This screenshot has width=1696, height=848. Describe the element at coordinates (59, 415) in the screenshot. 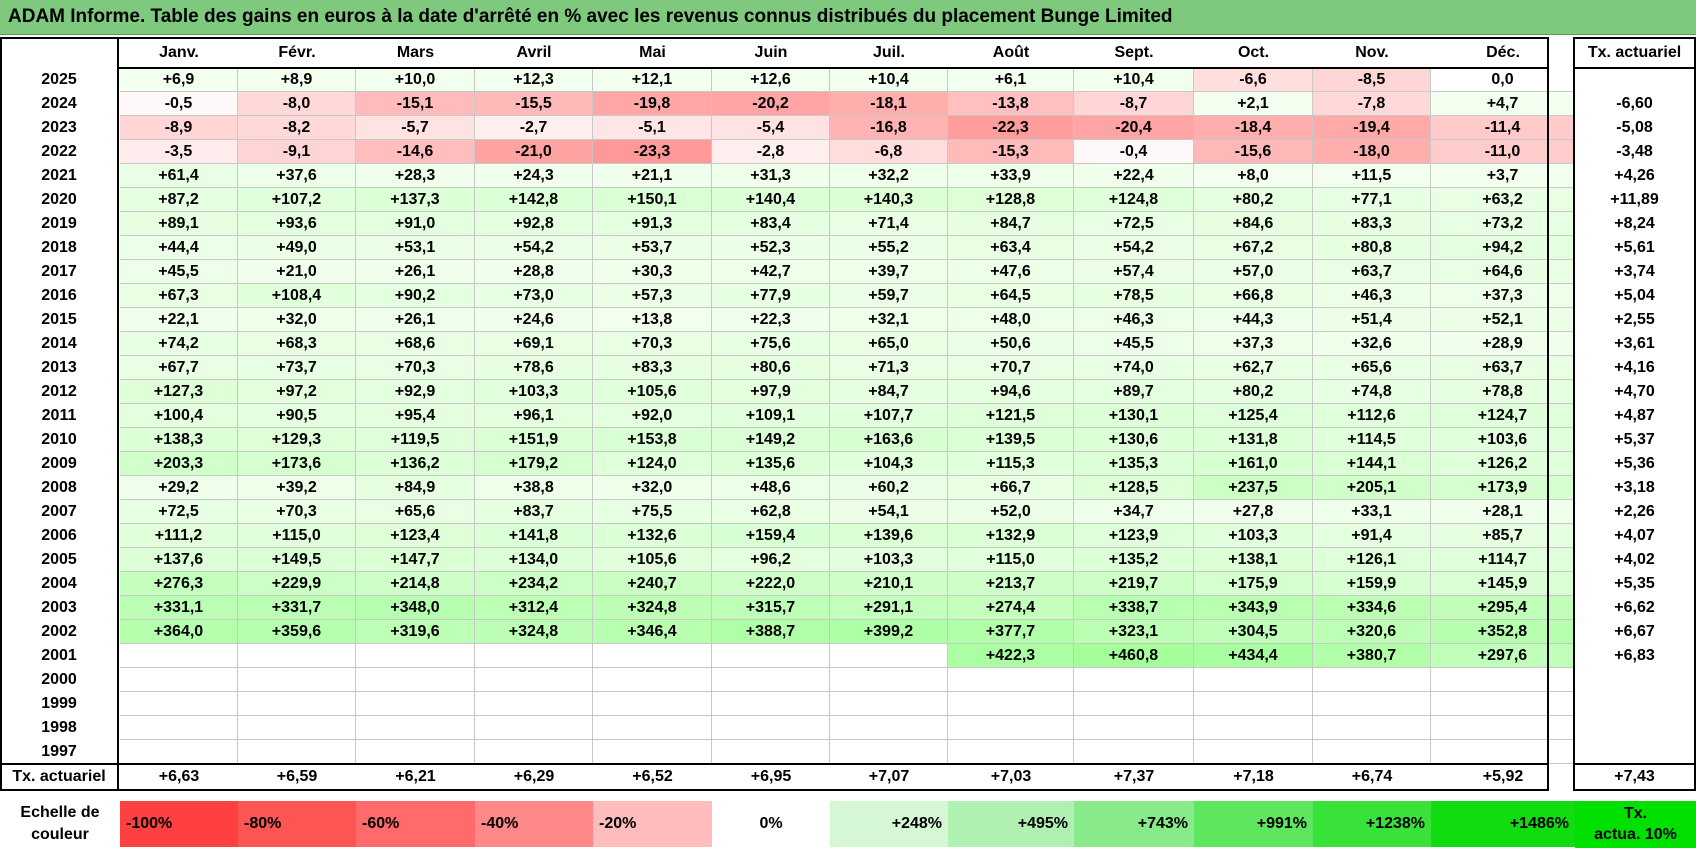

I see `year-label: 2011` at that location.